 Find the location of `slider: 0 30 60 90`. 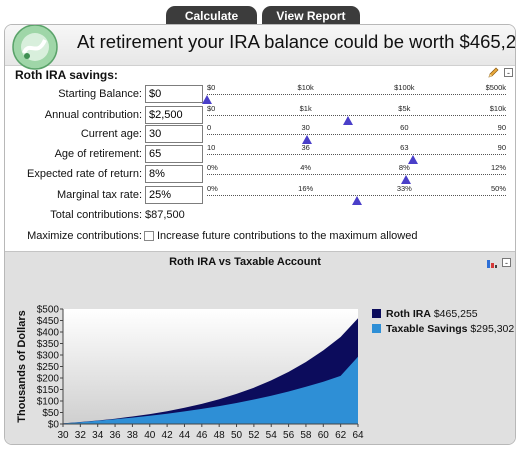

slider: 0 30 60 90 is located at coordinates (356, 134).